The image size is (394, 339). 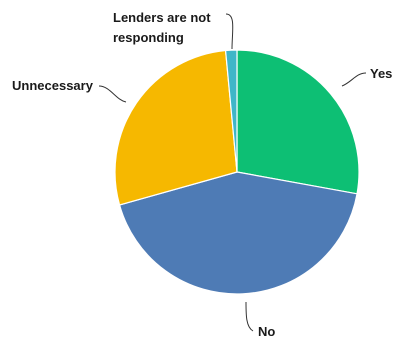 What do you see at coordinates (249, 316) in the screenshot?
I see `leader-line-no` at bounding box center [249, 316].